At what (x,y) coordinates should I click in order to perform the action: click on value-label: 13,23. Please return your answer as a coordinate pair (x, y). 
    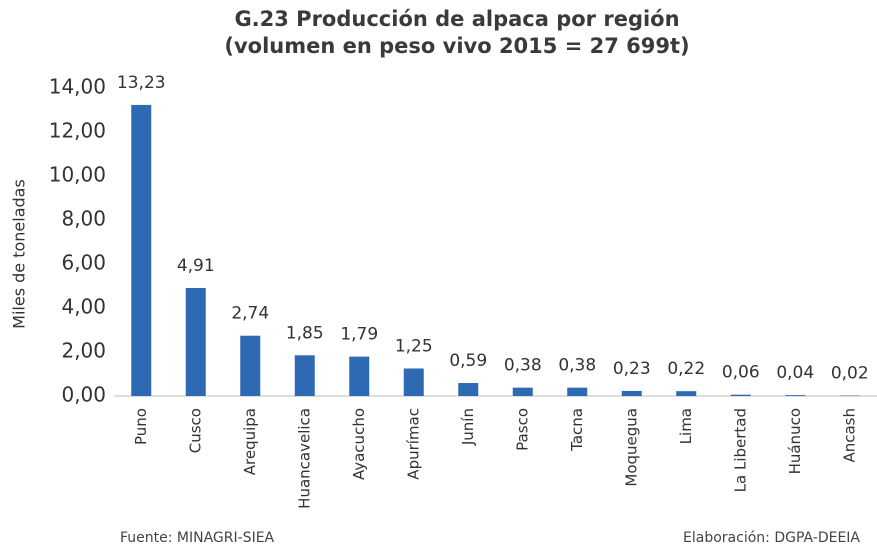
    Looking at the image, I should click on (141, 83).